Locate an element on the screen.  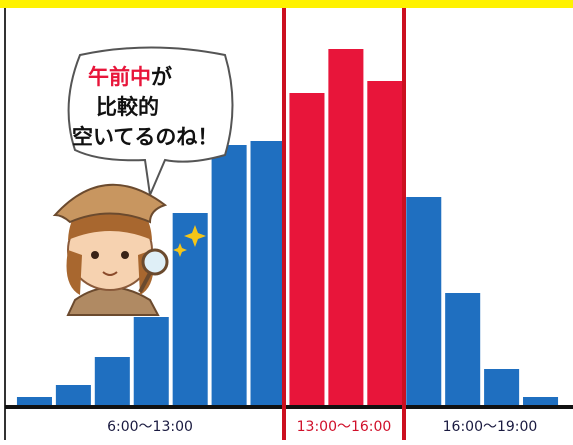
speech-bubble is located at coordinates (150, 122).